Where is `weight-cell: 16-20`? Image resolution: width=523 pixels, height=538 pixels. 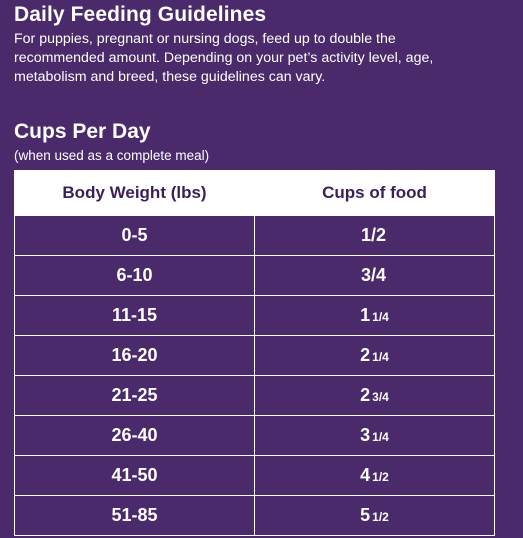 weight-cell: 16-20 is located at coordinates (134, 355).